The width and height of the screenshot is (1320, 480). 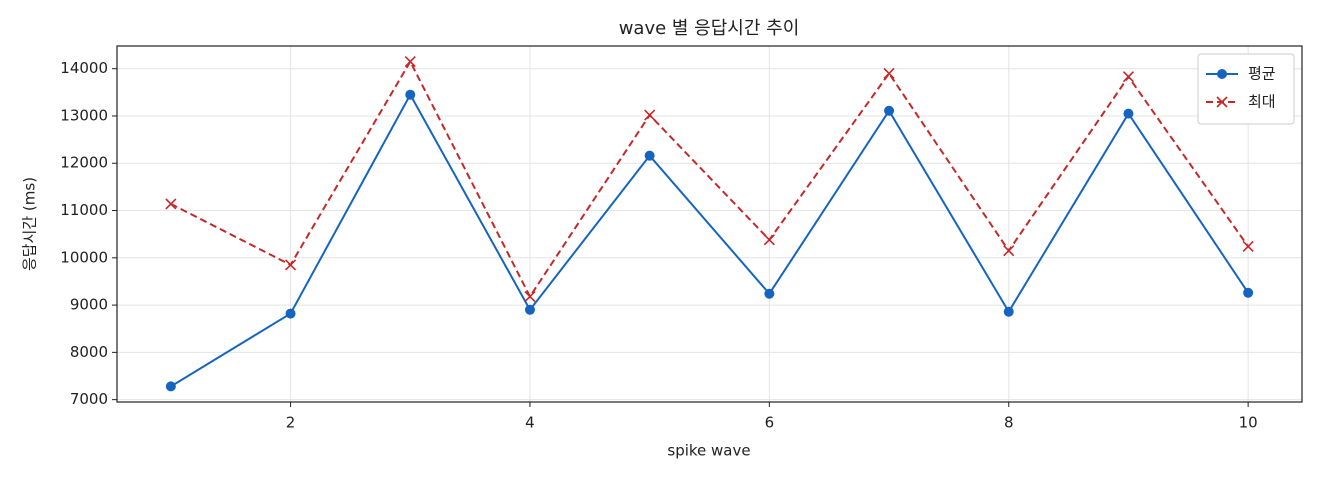 What do you see at coordinates (1262, 102) in the screenshot?
I see `legend-label: 최대` at bounding box center [1262, 102].